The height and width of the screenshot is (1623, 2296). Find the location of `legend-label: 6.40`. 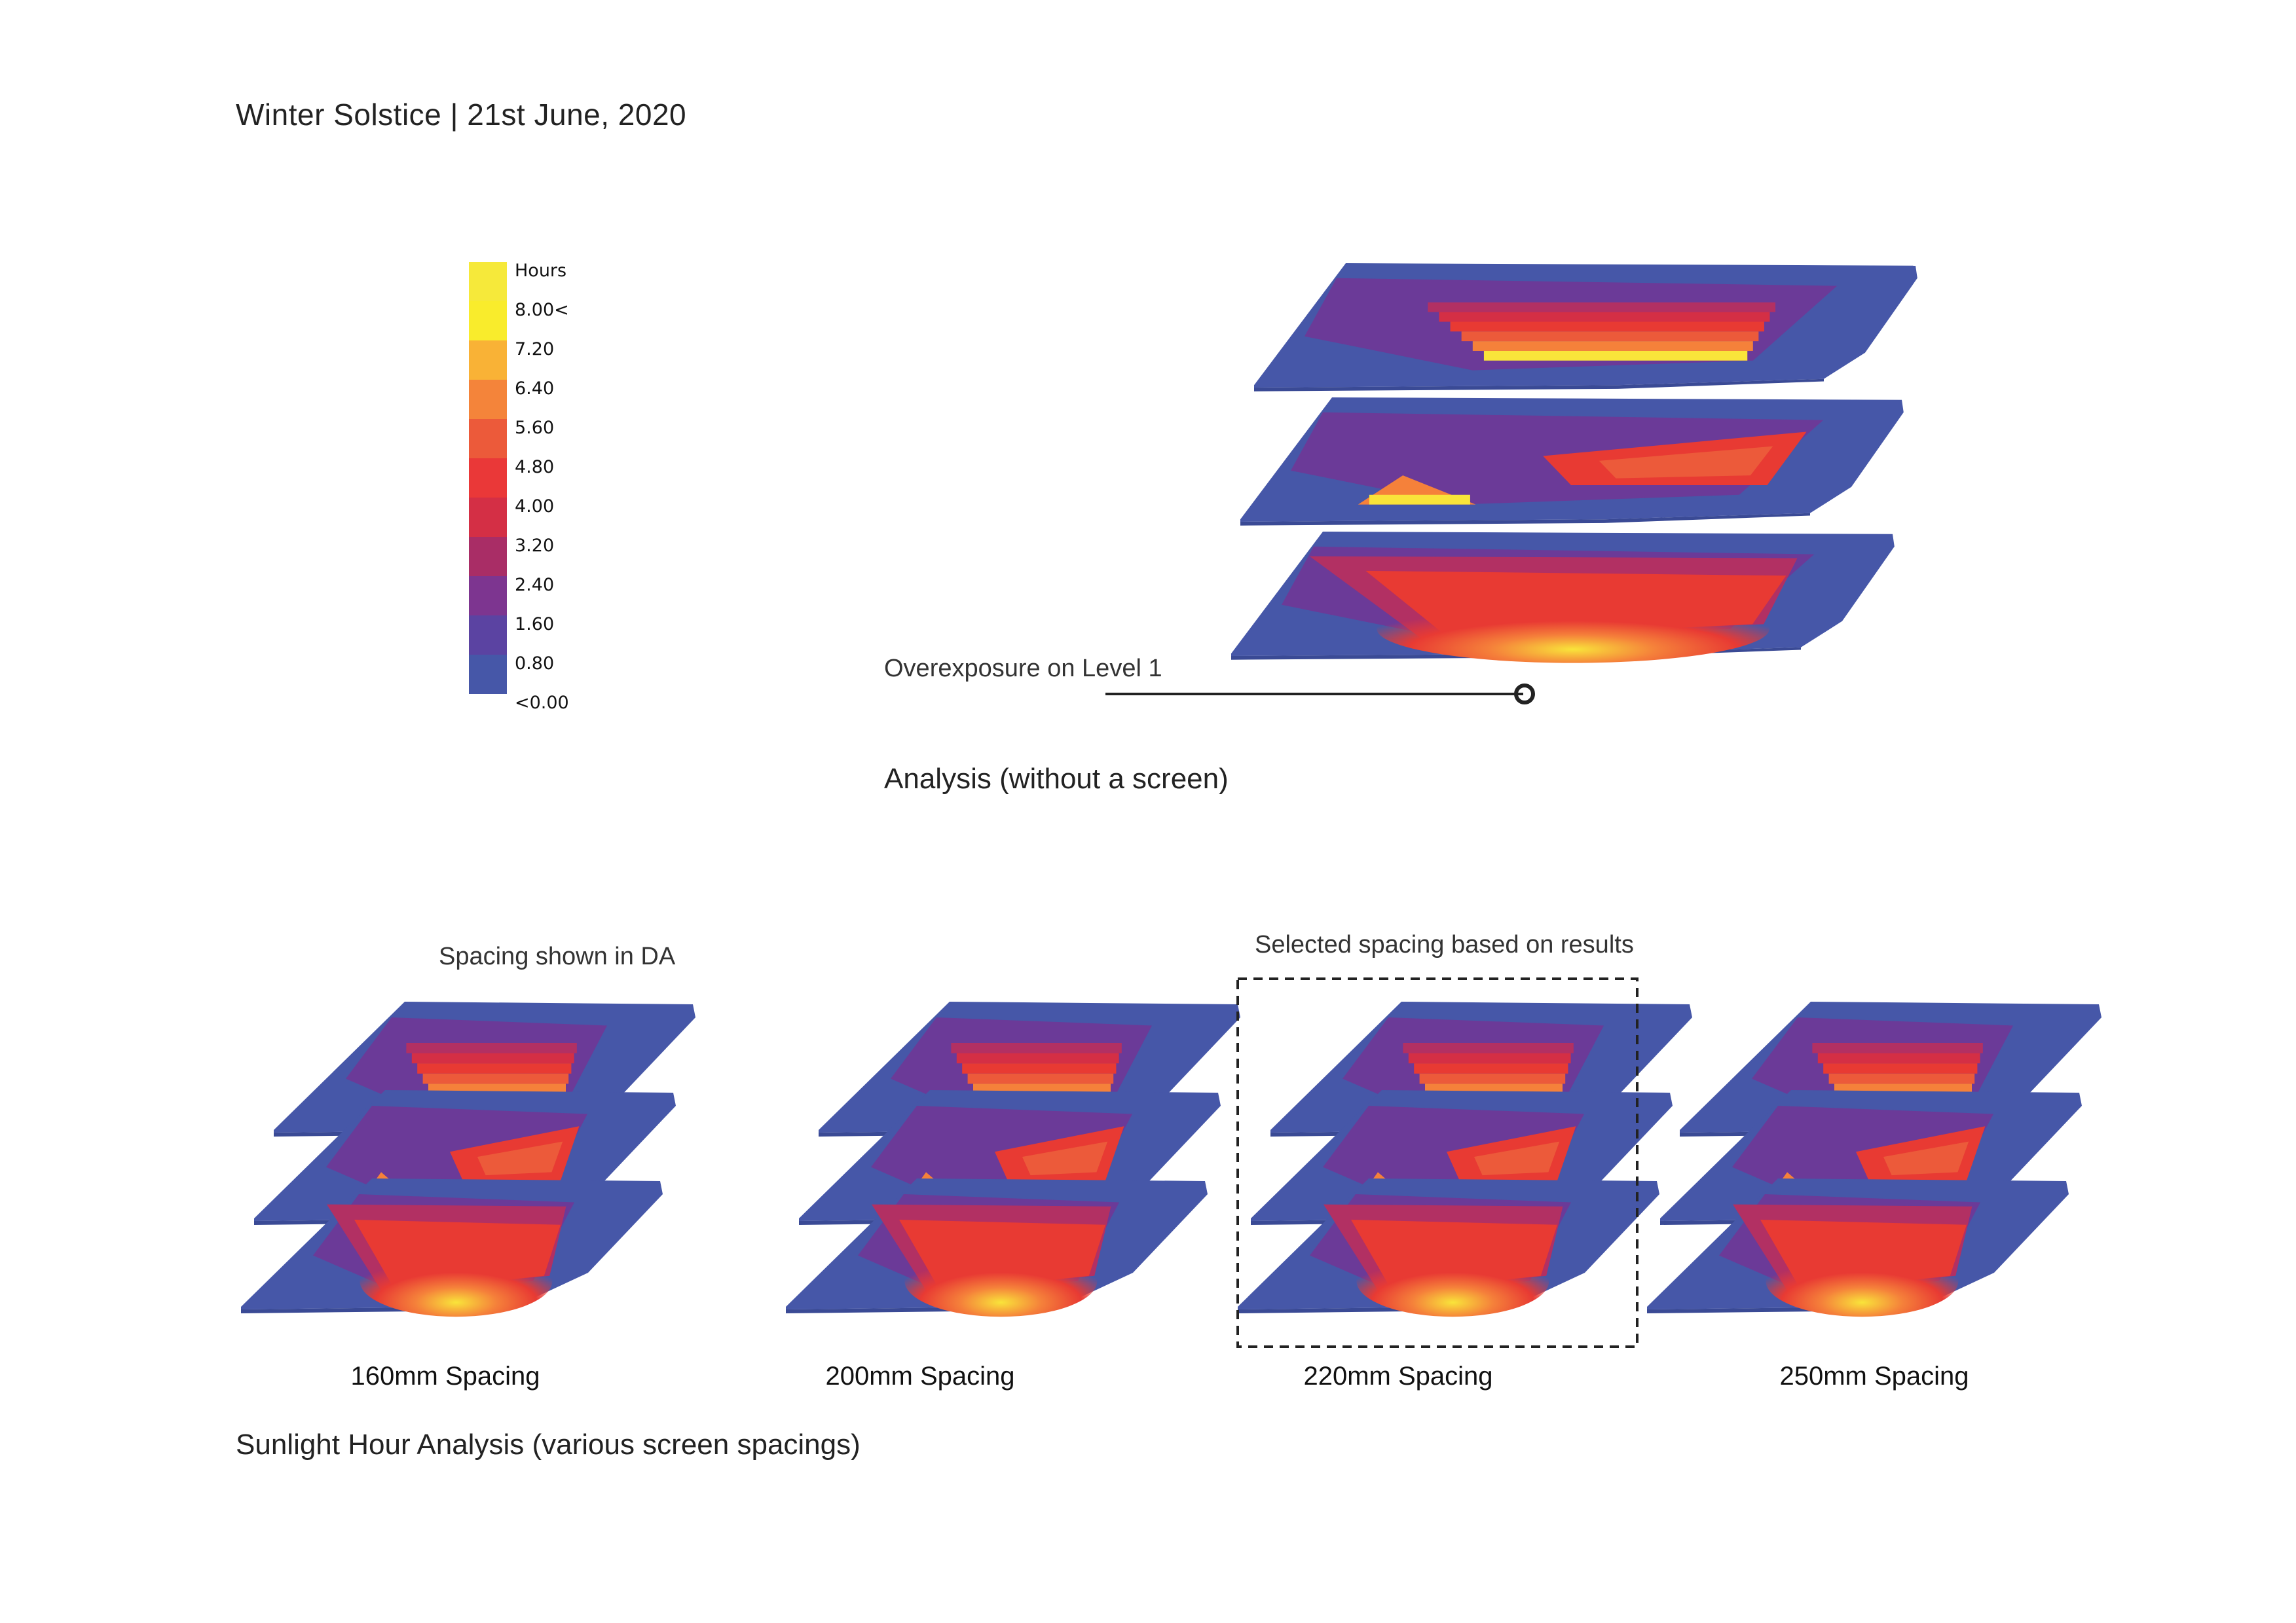

legend-label: 6.40 is located at coordinates (535, 388).